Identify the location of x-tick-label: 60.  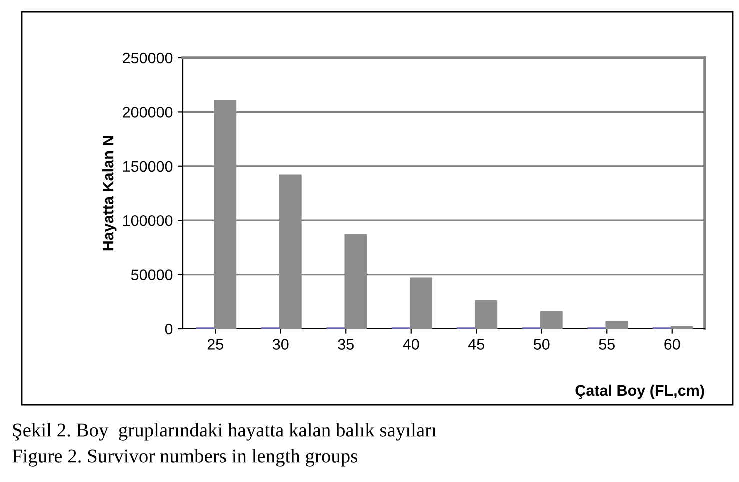
(672, 344).